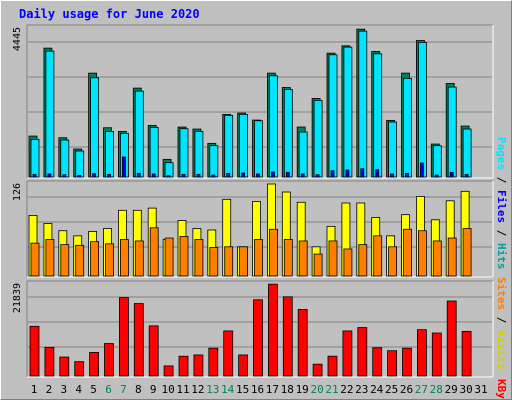 The width and height of the screenshot is (512, 400). What do you see at coordinates (480, 389) in the screenshot?
I see `x-tick-label-31: 31` at bounding box center [480, 389].